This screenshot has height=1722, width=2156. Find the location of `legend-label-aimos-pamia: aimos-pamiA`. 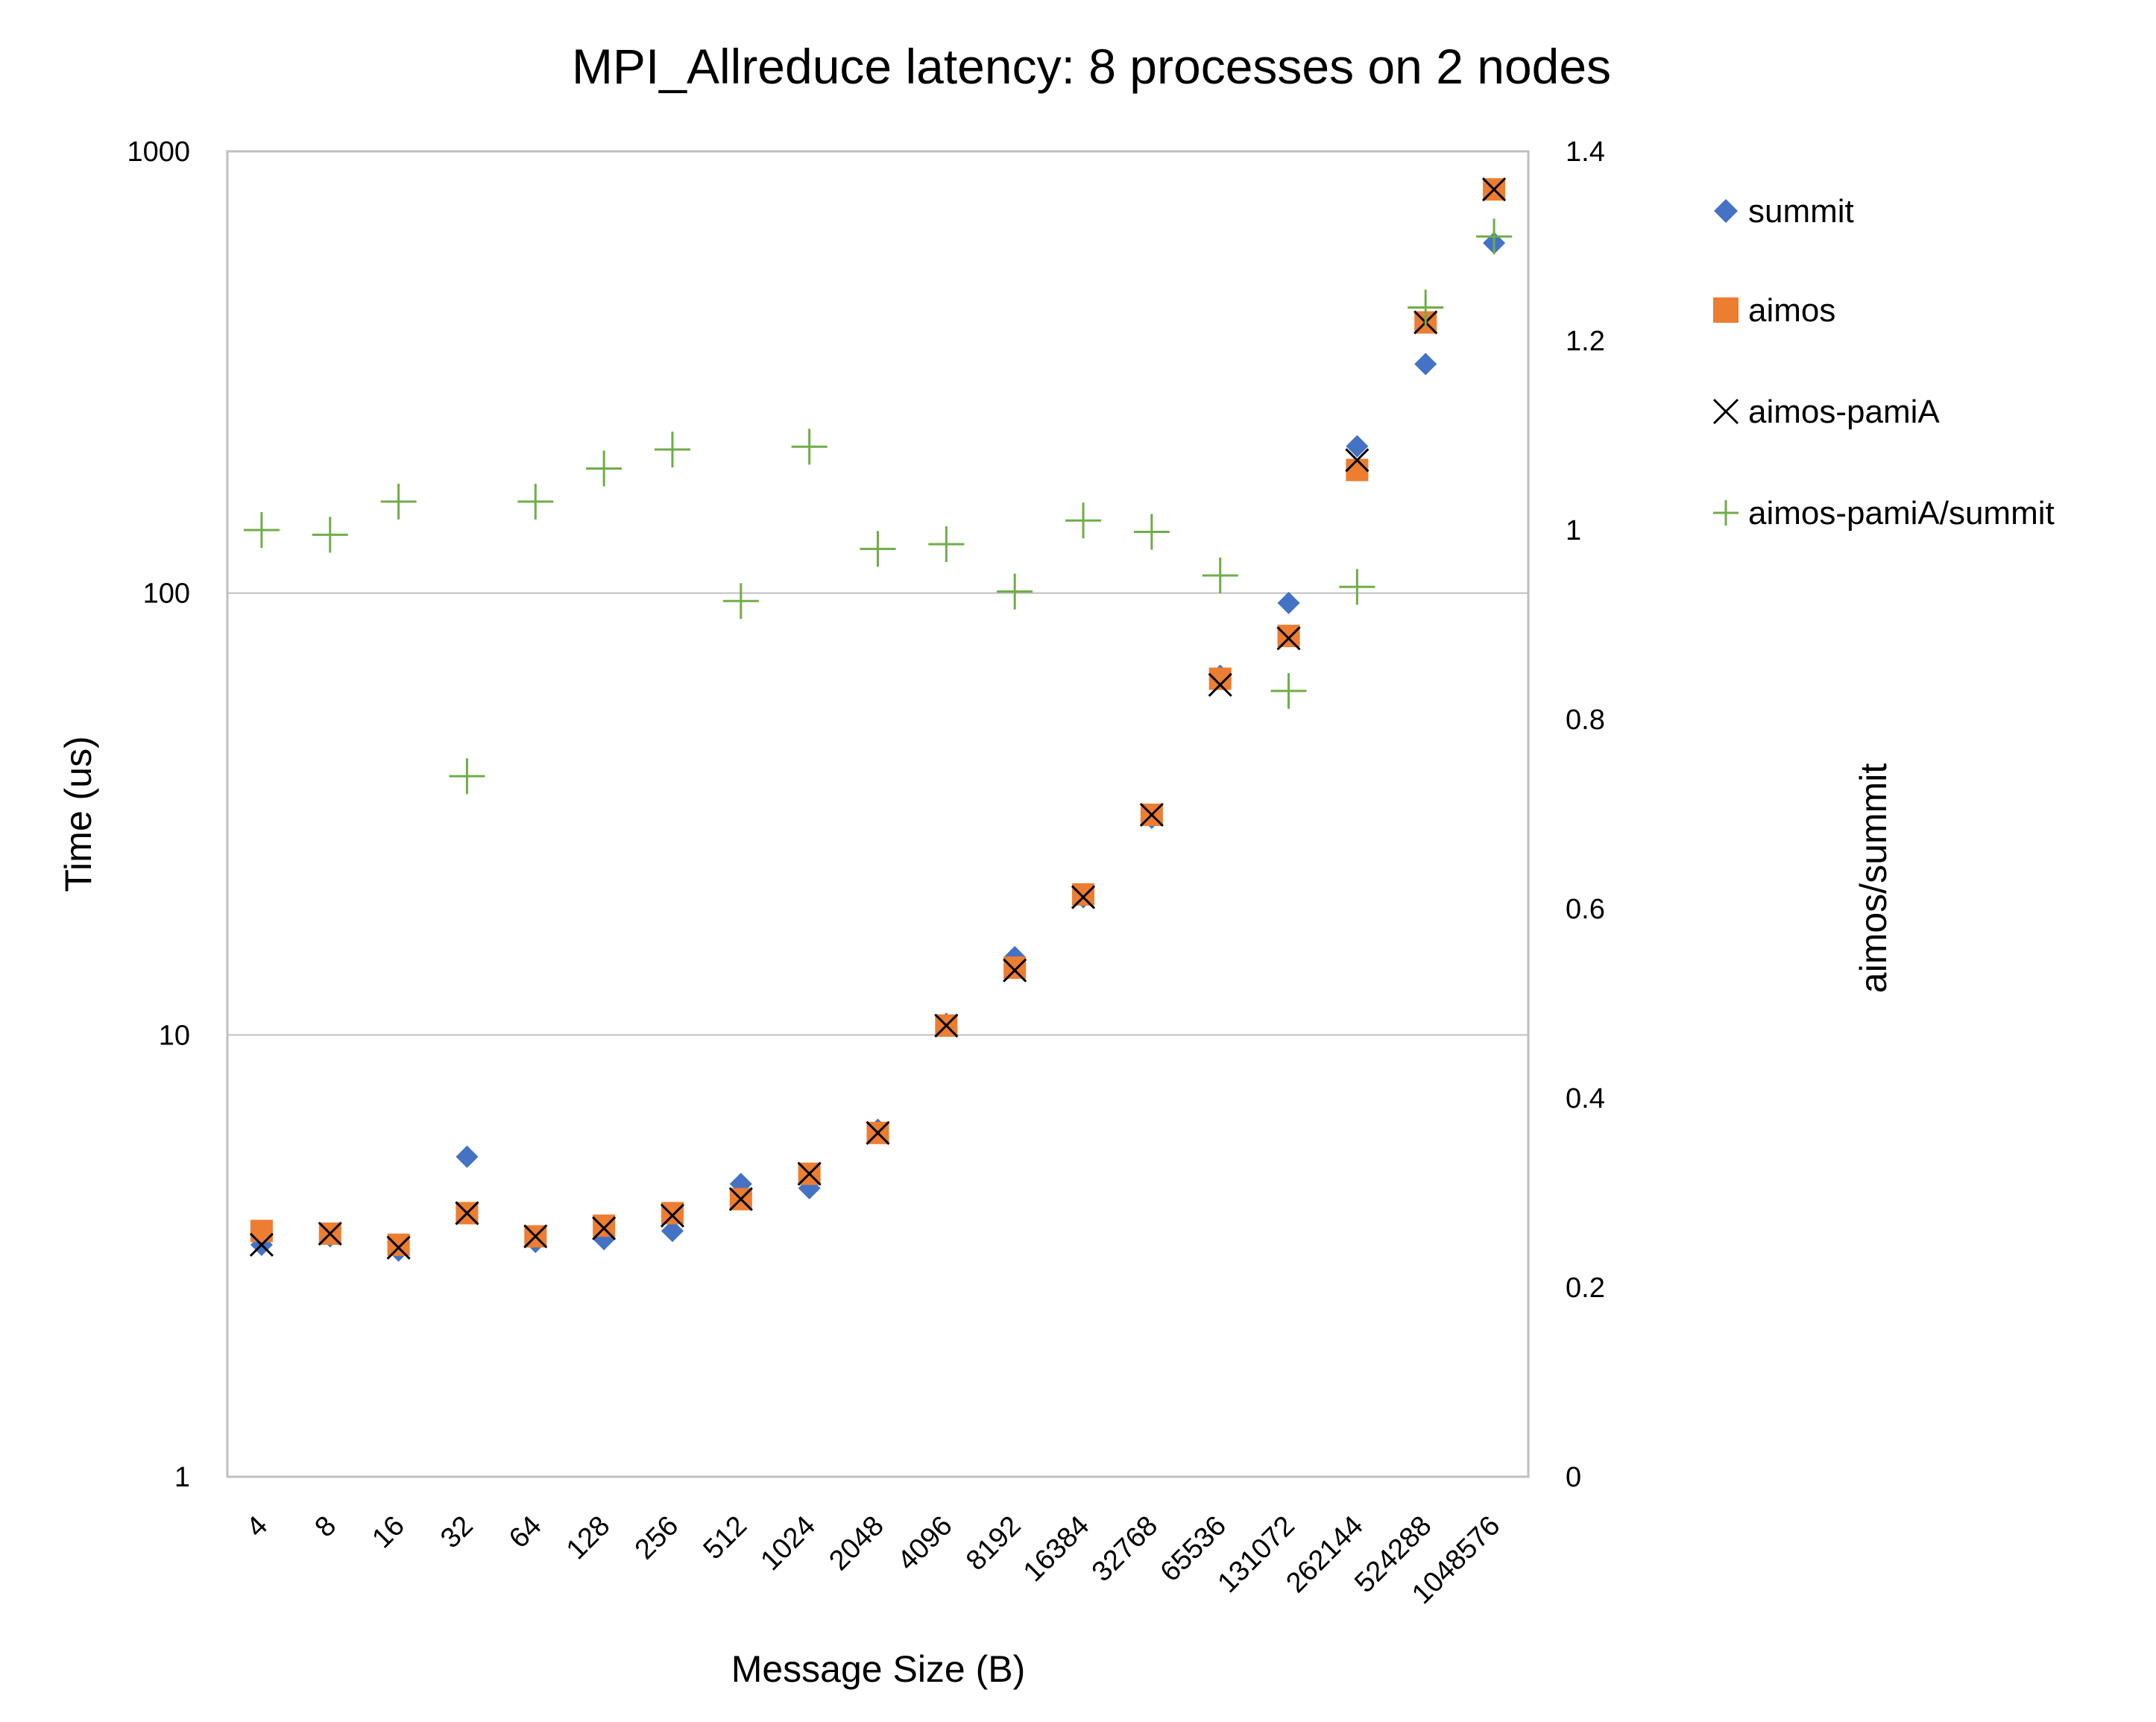

legend-label-aimos-pamia: aimos-pamiA is located at coordinates (1844, 412).